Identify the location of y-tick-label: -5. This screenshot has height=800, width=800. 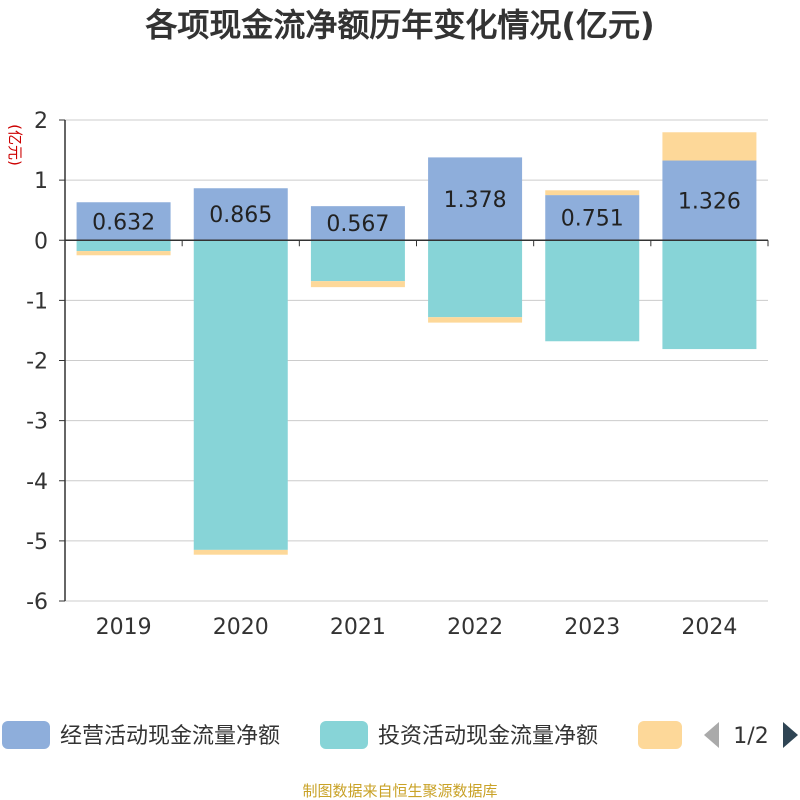
(37, 542).